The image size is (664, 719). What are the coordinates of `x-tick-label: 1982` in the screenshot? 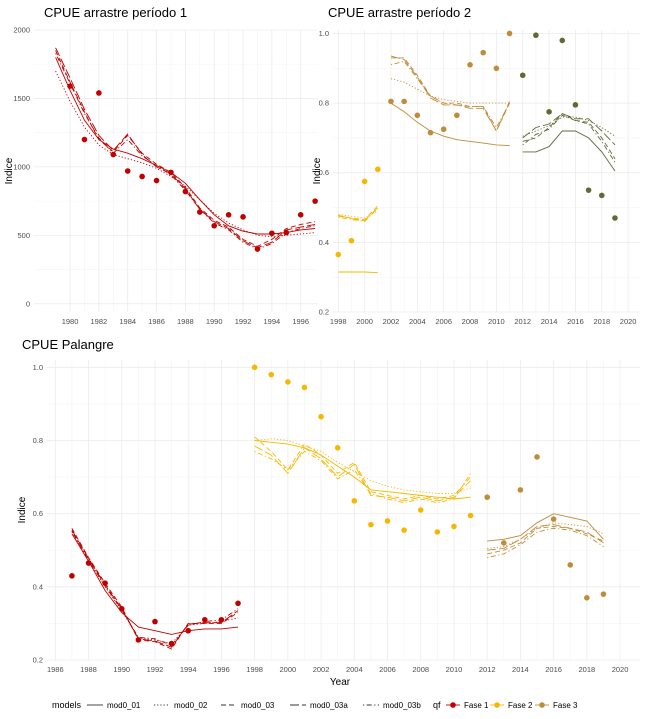 It's located at (99, 321).